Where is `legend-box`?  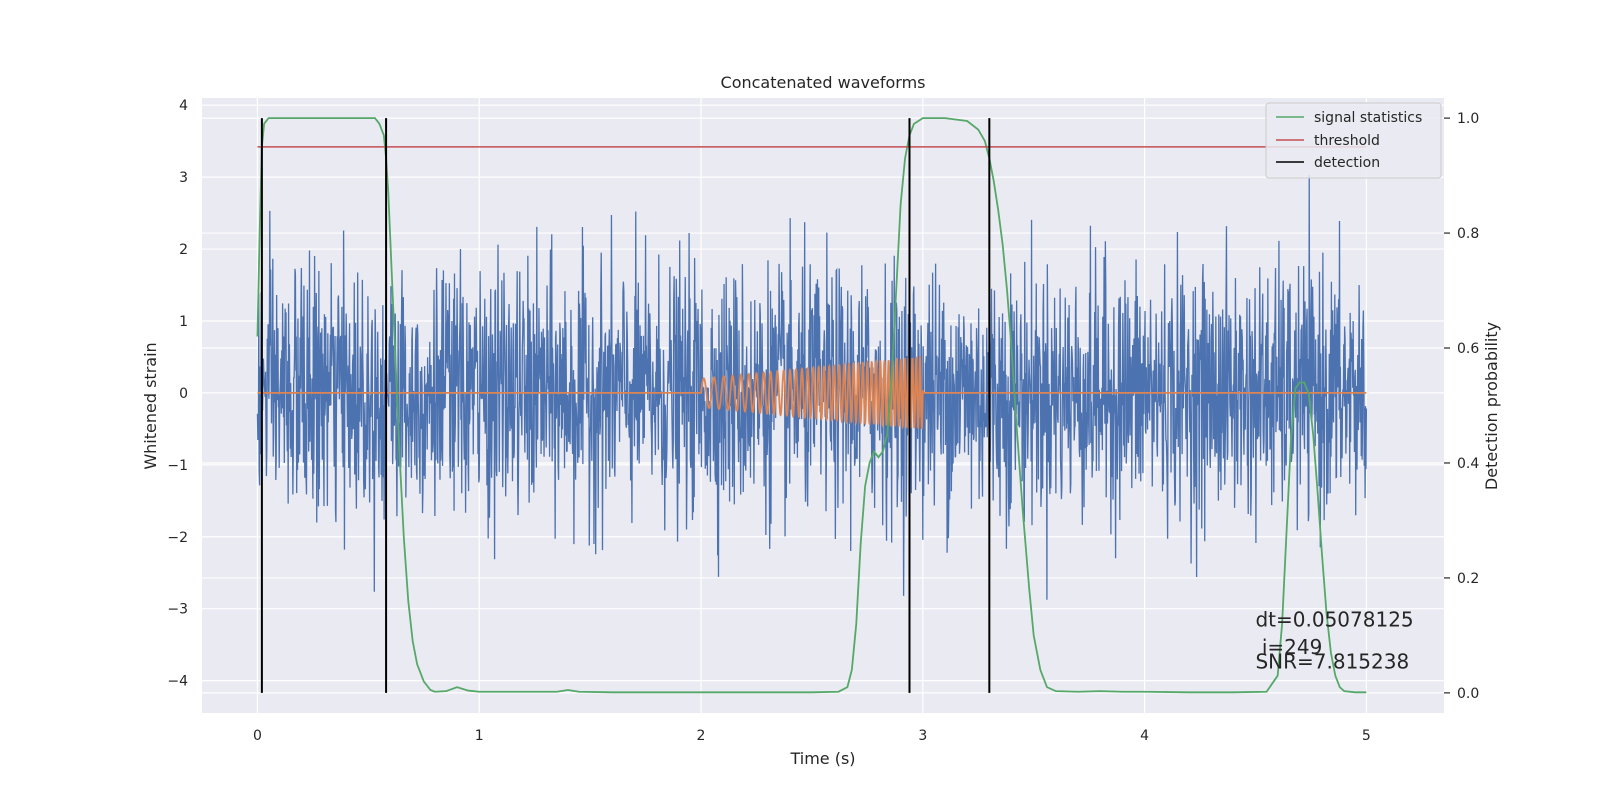
legend-box is located at coordinates (1353, 140).